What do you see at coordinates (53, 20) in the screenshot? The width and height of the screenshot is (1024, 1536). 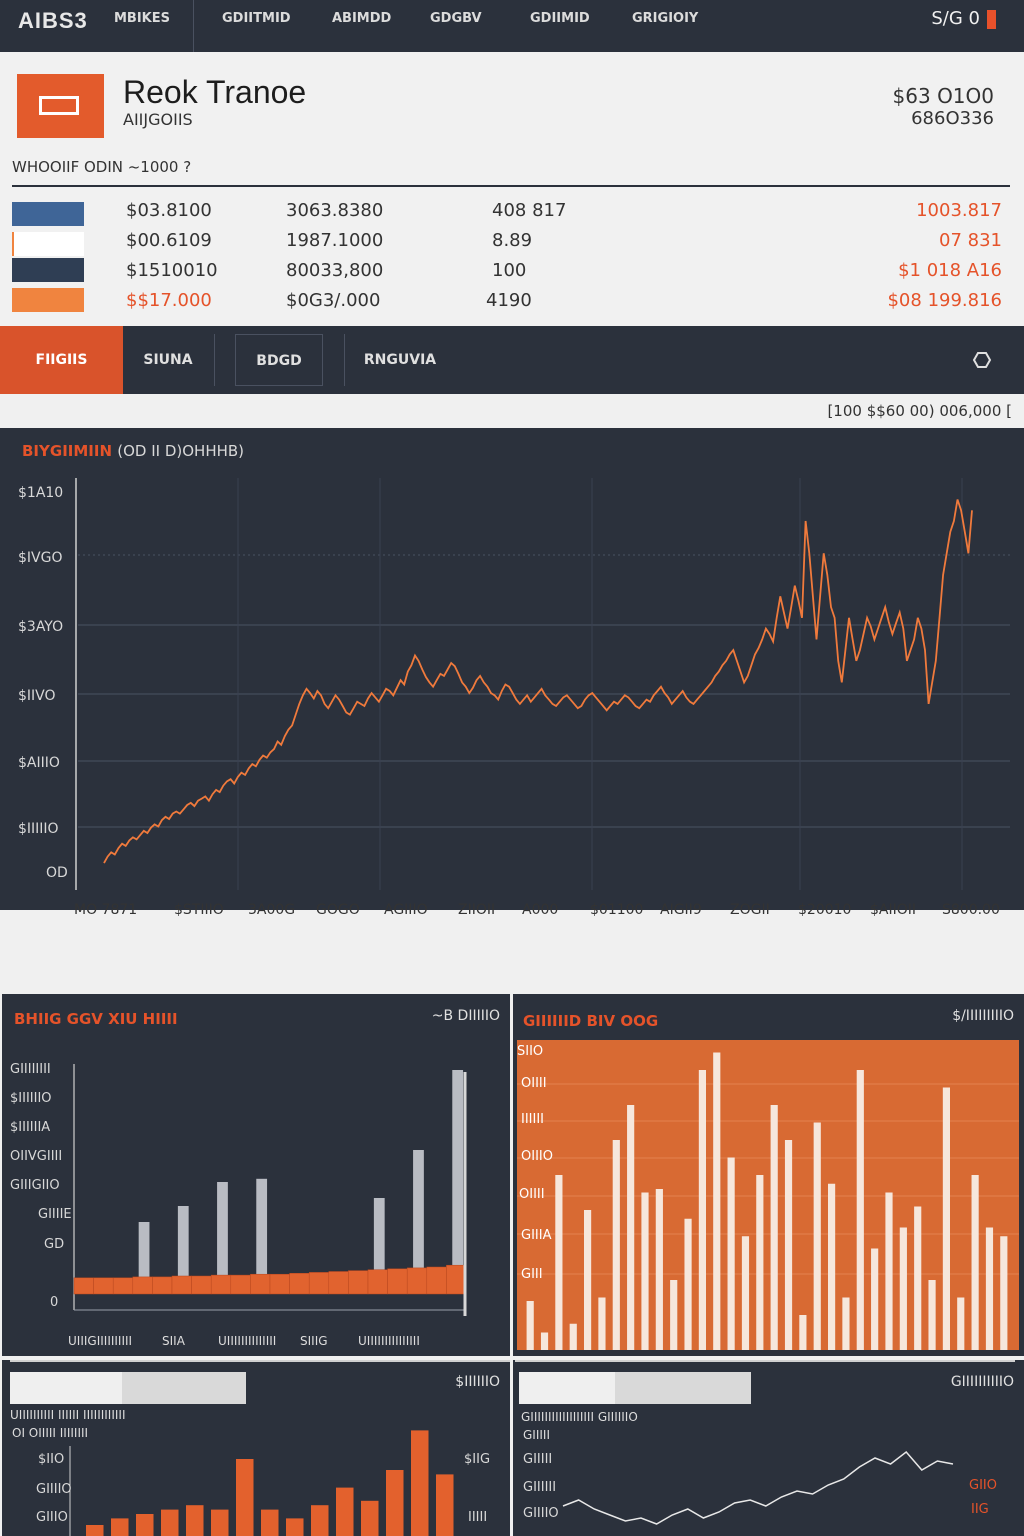 I see `app-logo: AIBS3` at bounding box center [53, 20].